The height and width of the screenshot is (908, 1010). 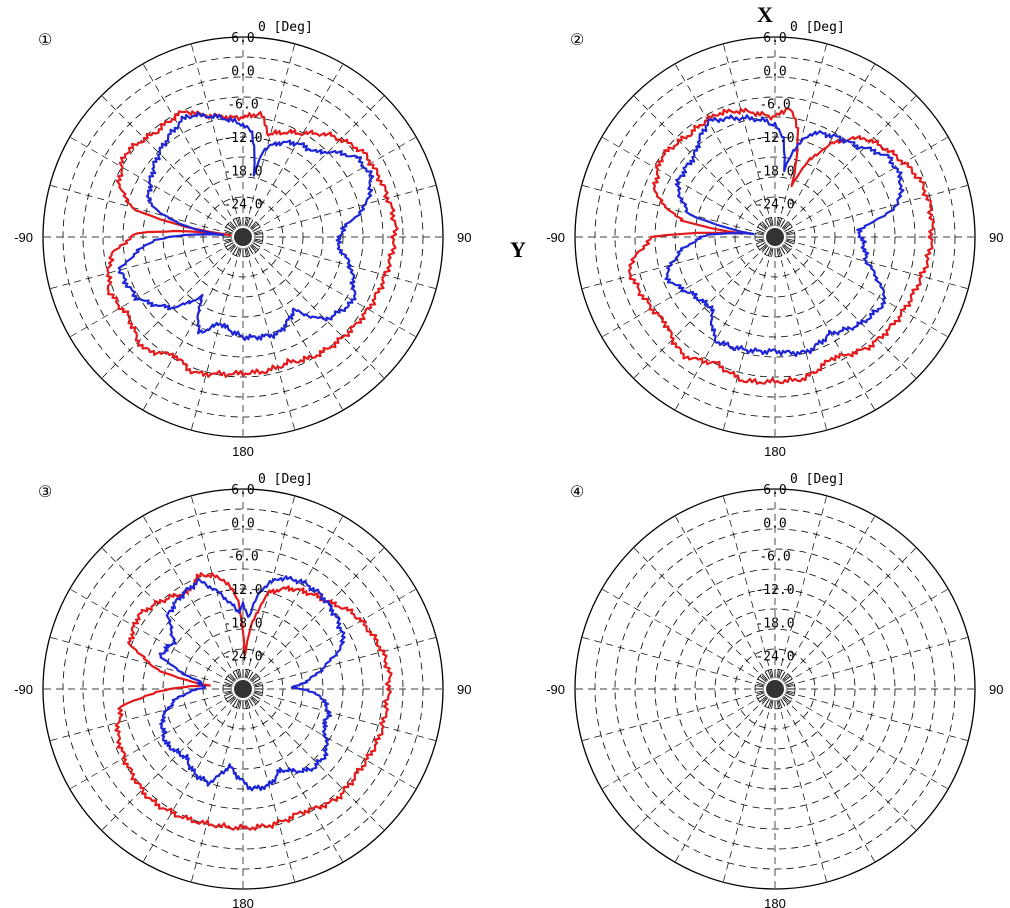 What do you see at coordinates (45, 492) in the screenshot?
I see `panel-label: ③` at bounding box center [45, 492].